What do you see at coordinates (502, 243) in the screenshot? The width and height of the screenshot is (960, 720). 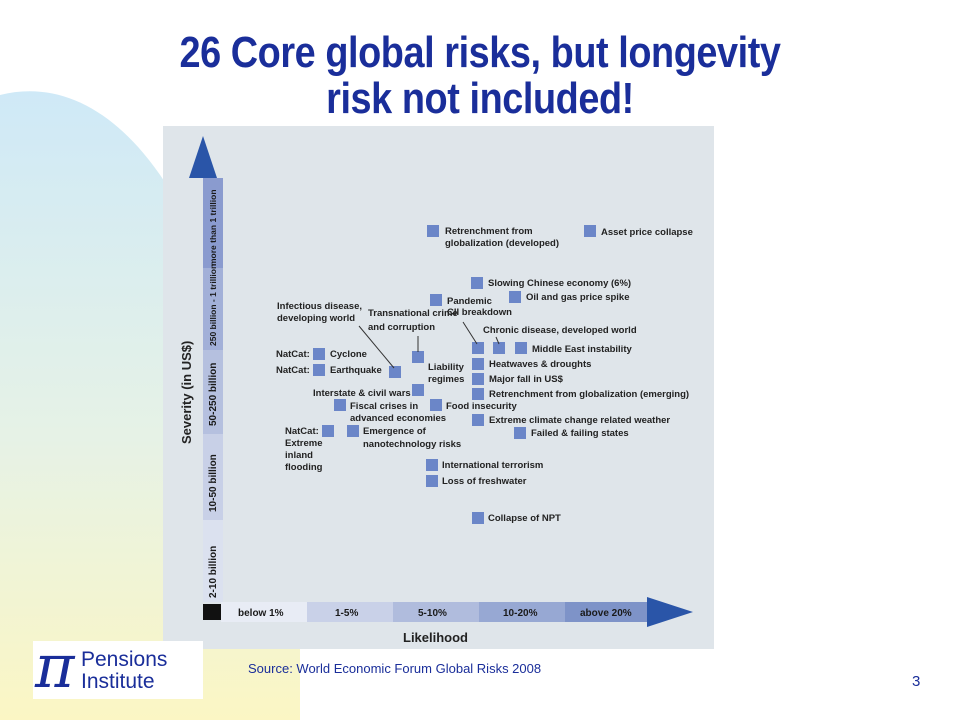 I see `label-retrenchment-developed-2: globalization (developed)` at bounding box center [502, 243].